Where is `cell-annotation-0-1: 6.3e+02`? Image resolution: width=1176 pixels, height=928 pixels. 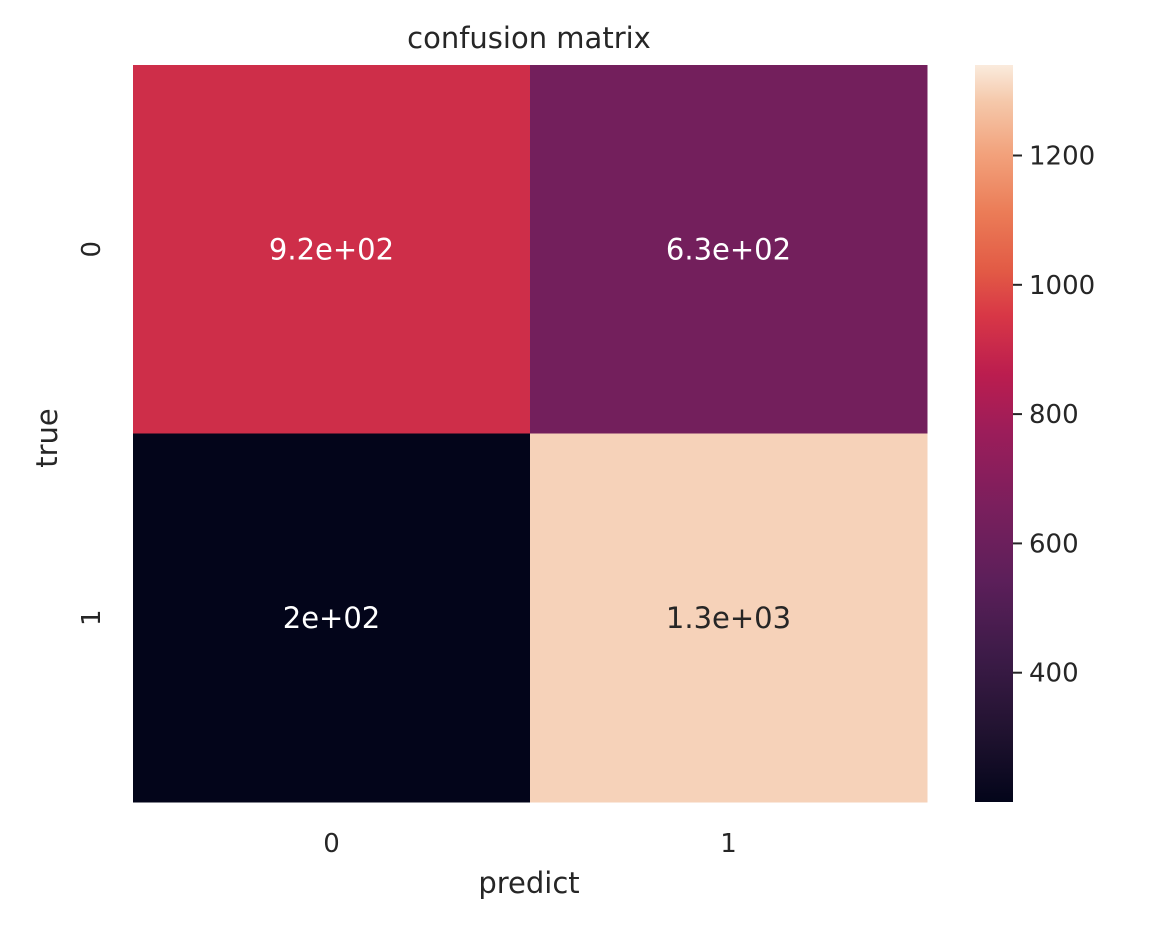
cell-annotation-0-1: 6.3e+02 is located at coordinates (728, 249).